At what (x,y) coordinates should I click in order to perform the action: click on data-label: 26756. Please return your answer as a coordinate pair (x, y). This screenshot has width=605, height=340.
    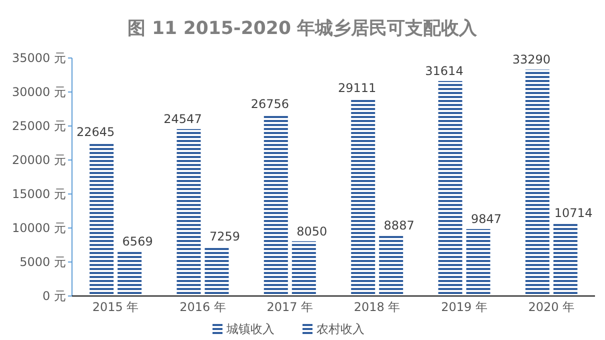
    Looking at the image, I should click on (270, 104).